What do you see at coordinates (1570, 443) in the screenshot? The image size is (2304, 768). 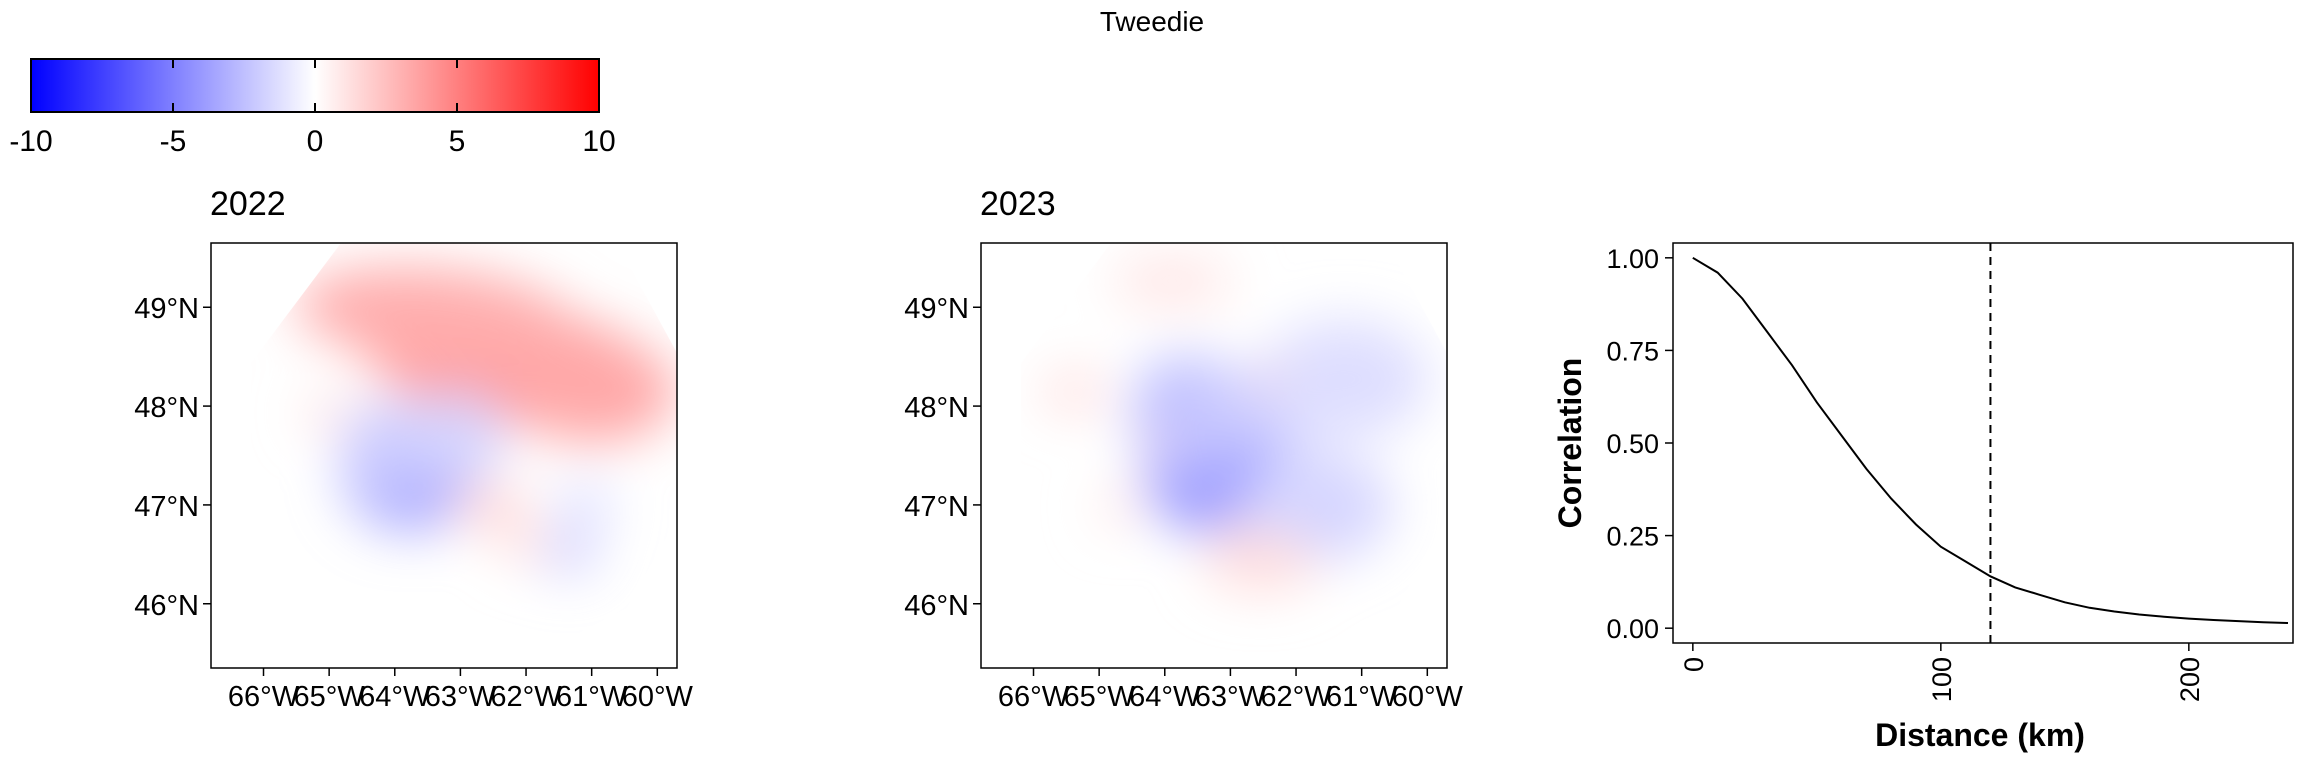 I see `y-axis-title: Correlation` at bounding box center [1570, 443].